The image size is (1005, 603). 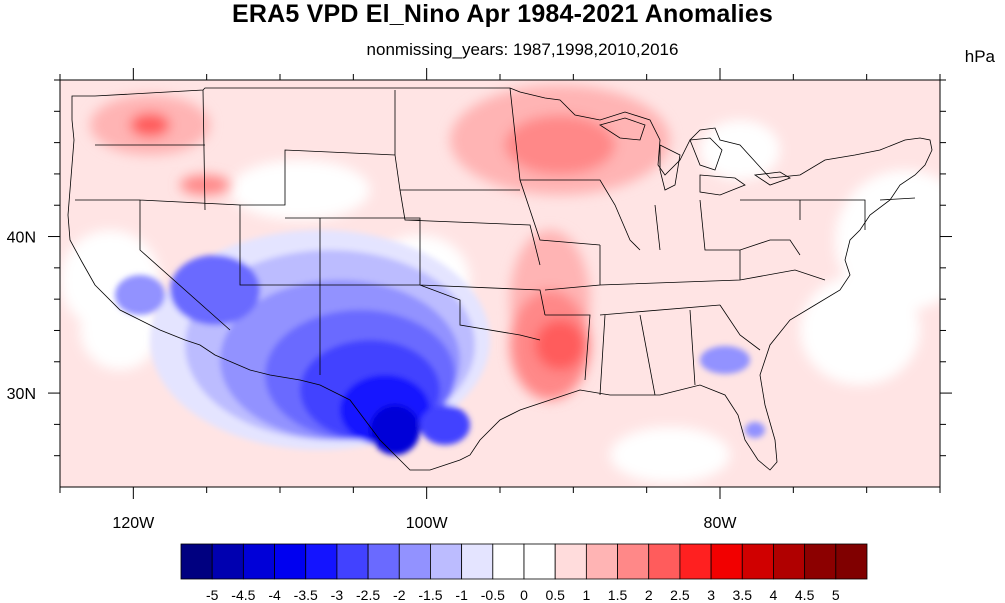 What do you see at coordinates (243, 595) in the screenshot?
I see `colorbar-label: -4.5` at bounding box center [243, 595].